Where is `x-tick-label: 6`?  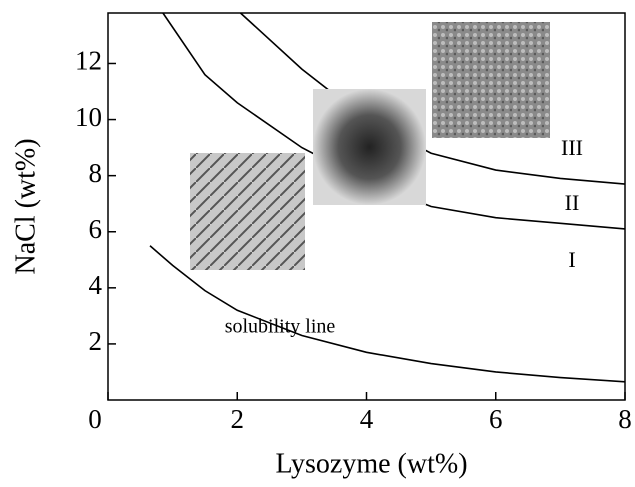
x-tick-label: 6 is located at coordinates (496, 419).